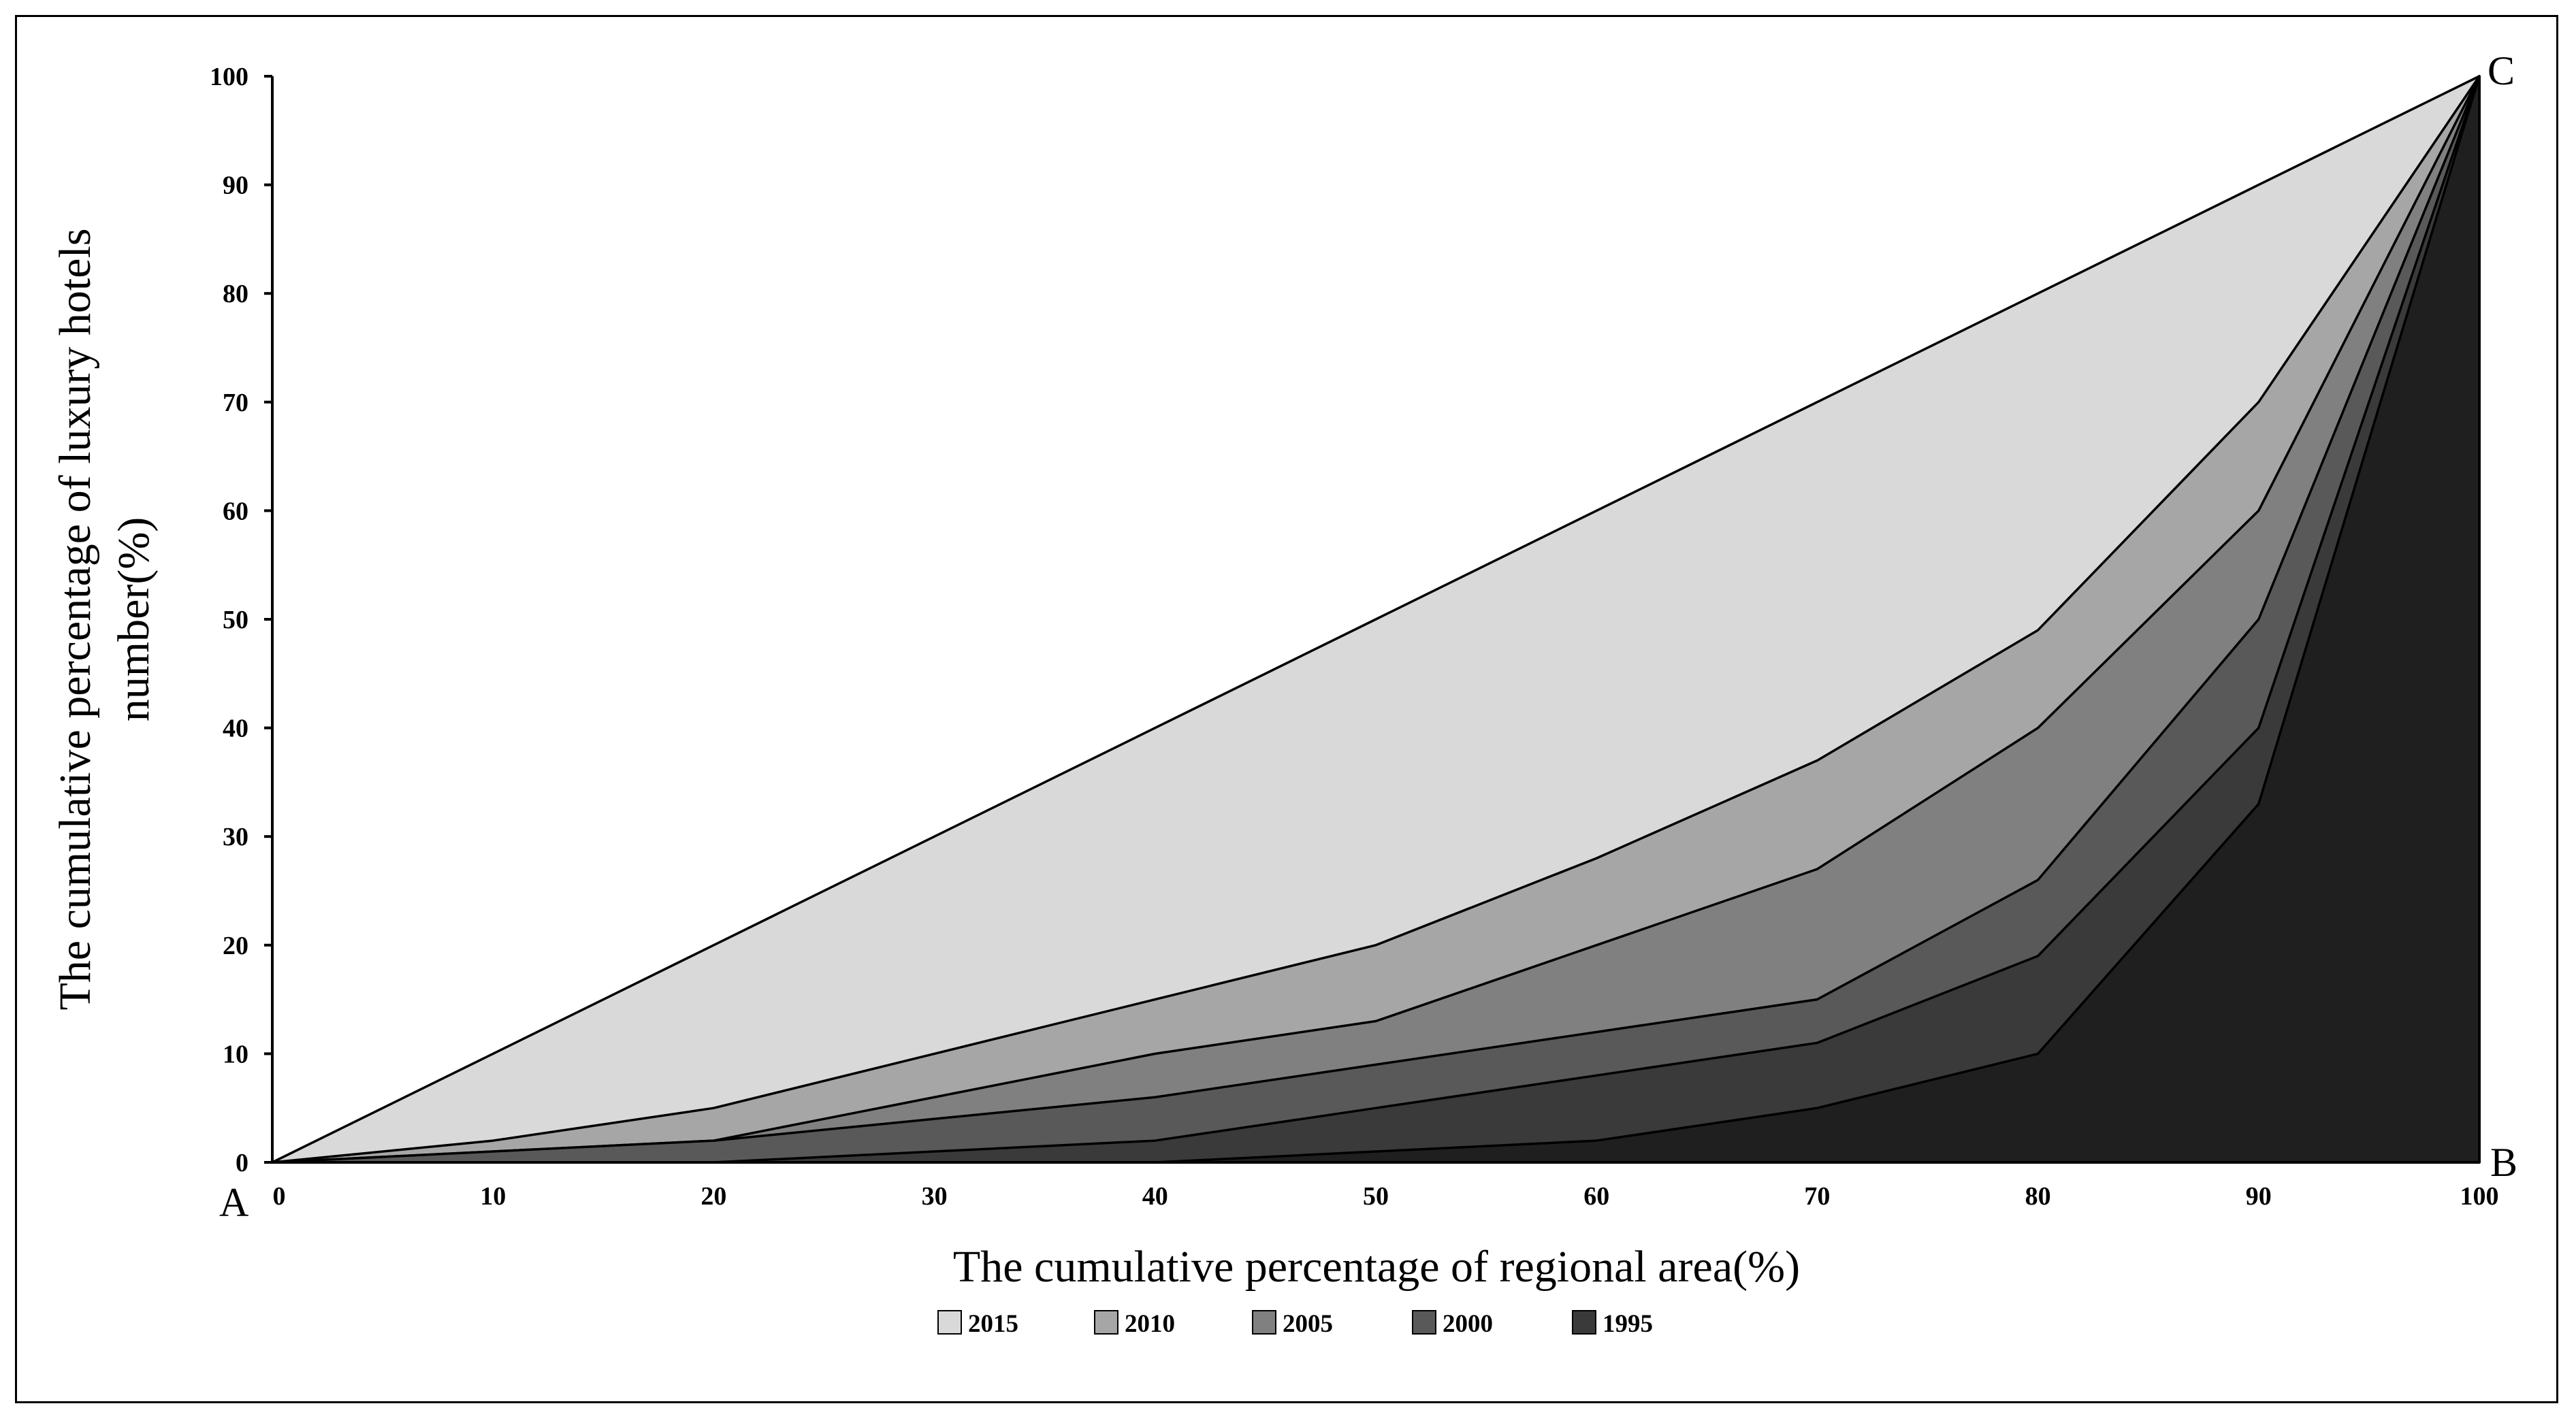  I want to click on x-tick-label: 70, so click(1817, 1196).